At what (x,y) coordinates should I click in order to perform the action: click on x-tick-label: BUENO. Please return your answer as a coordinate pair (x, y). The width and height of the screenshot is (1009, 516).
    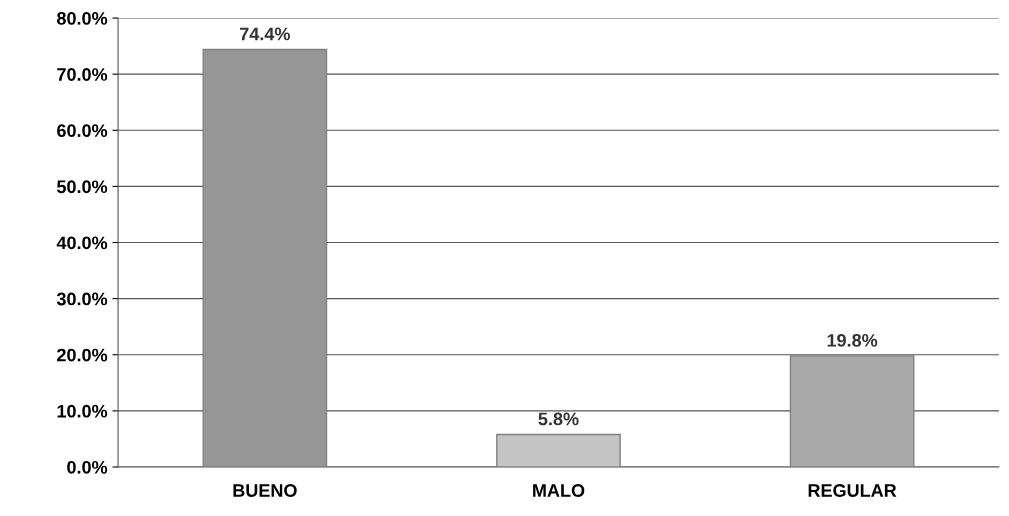
    Looking at the image, I should click on (265, 490).